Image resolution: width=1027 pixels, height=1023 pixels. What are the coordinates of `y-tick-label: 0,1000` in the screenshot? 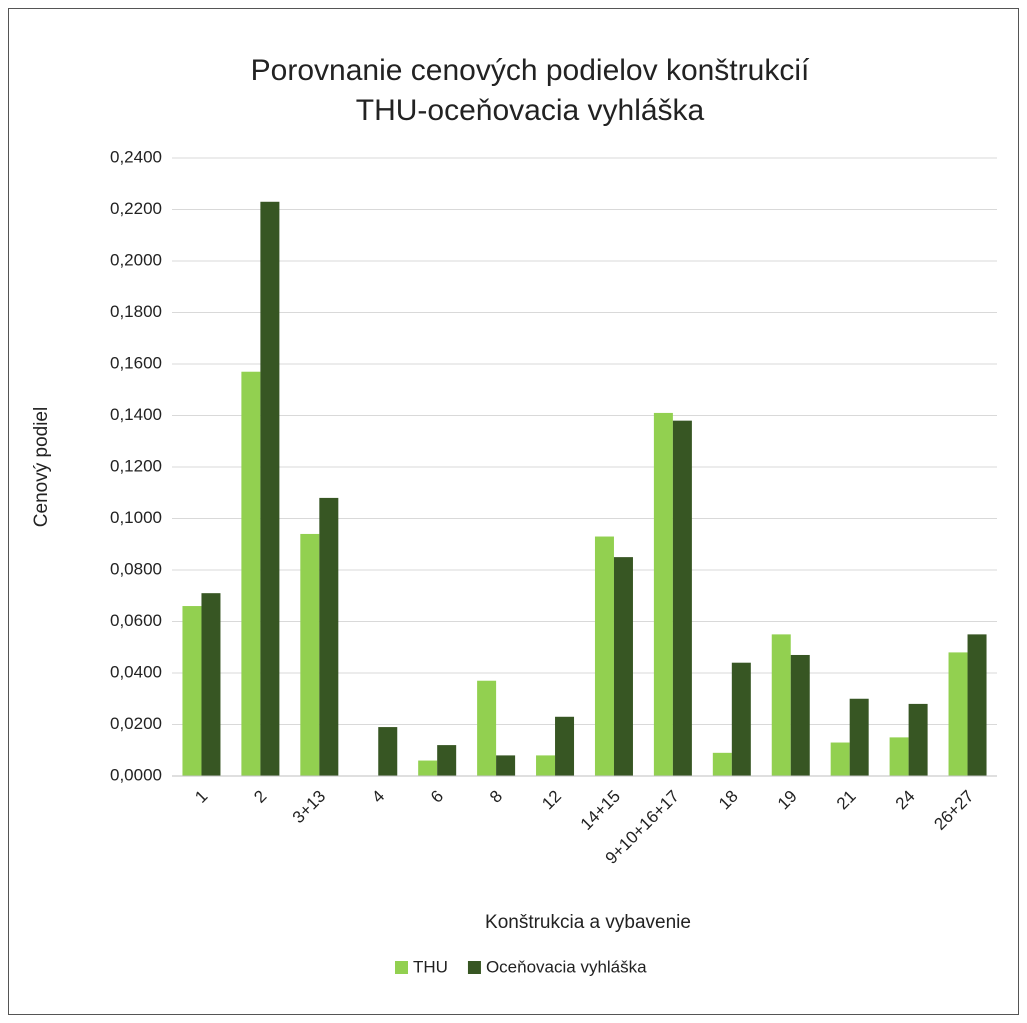 It's located at (136, 517).